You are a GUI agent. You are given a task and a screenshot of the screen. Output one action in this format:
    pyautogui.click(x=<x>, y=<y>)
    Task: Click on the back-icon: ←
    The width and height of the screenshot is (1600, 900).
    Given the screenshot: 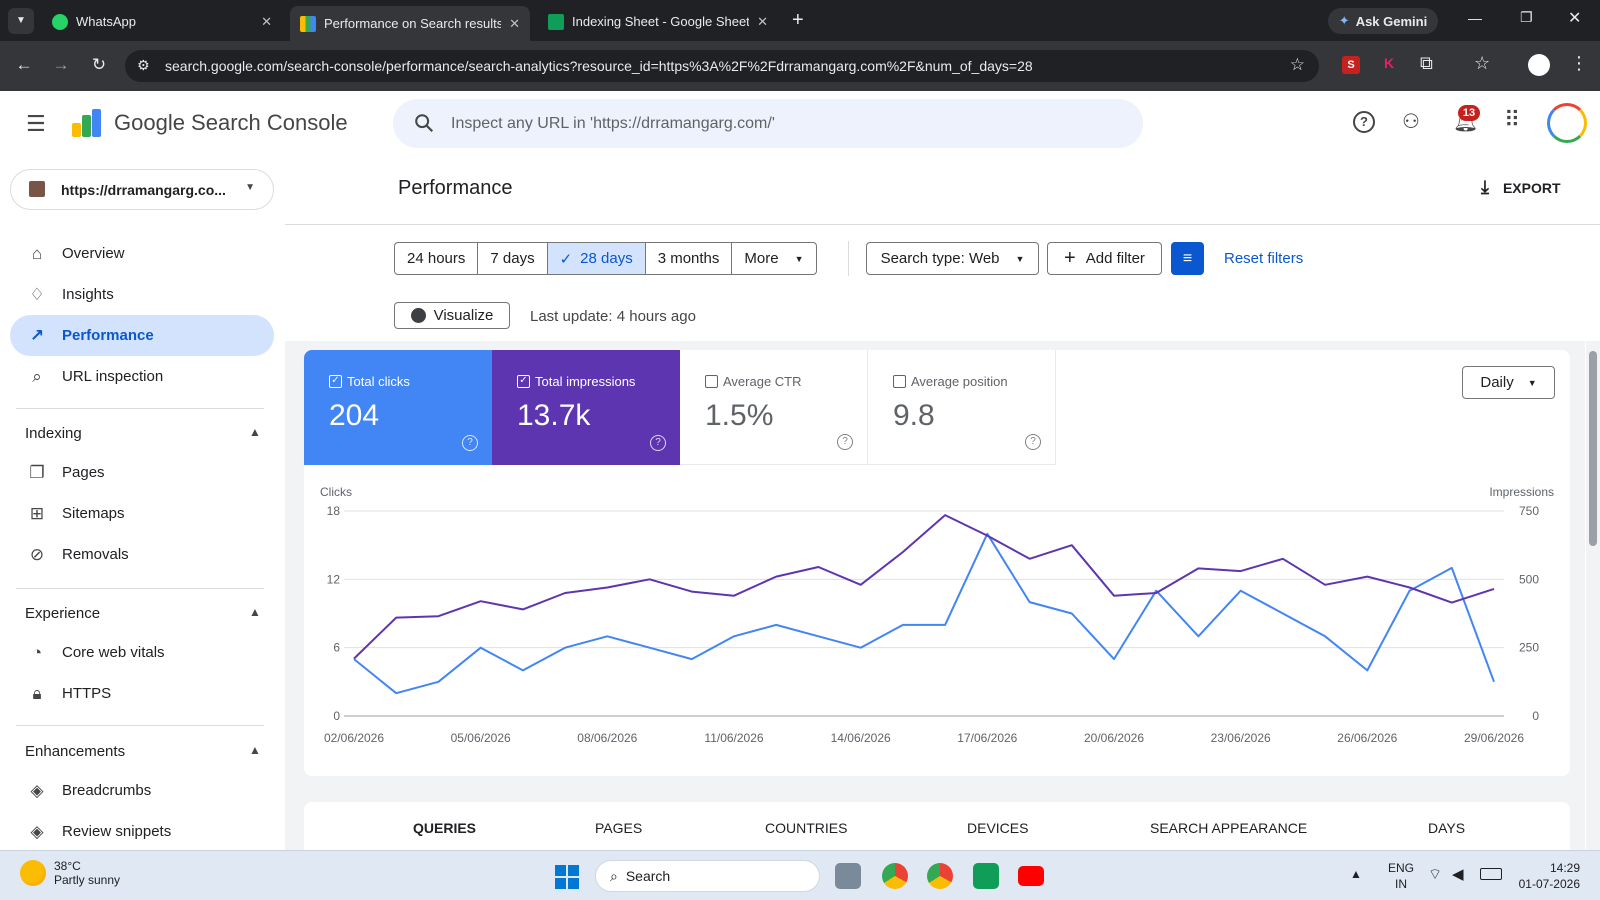 What is the action you would take?
    pyautogui.click(x=24, y=64)
    